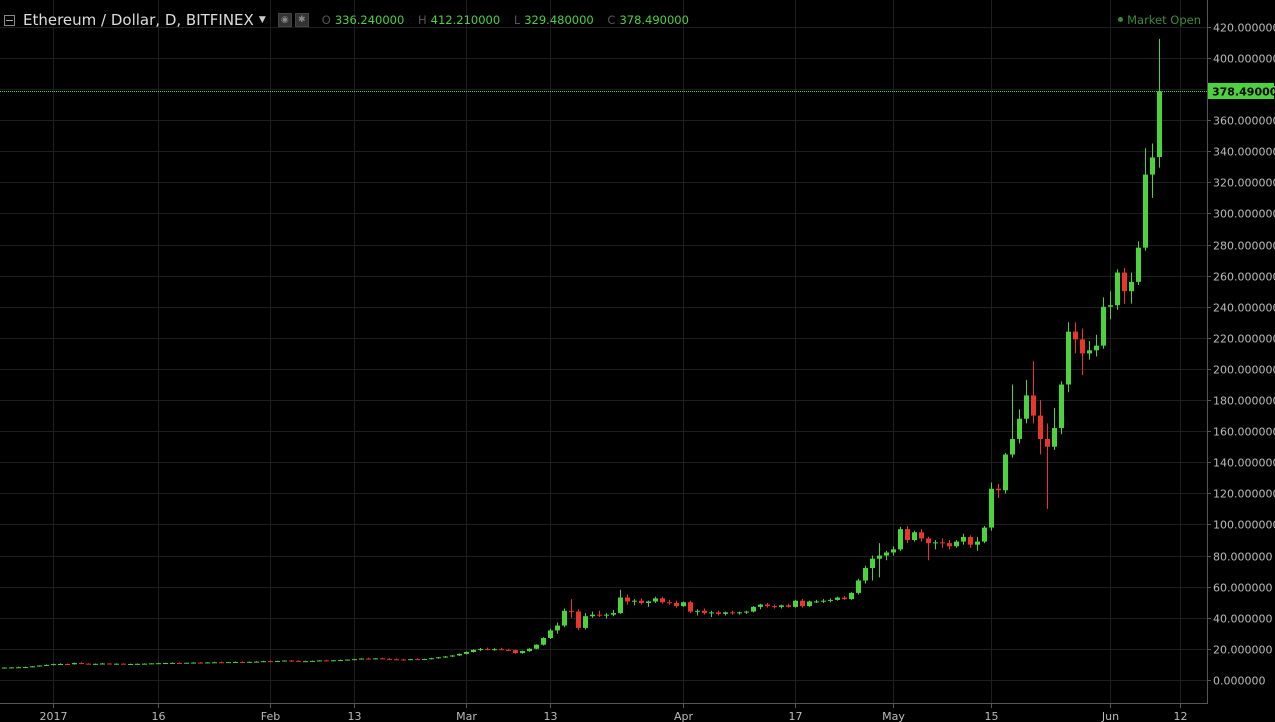  Describe the element at coordinates (138, 20) in the screenshot. I see `symbol-title: Ethereum / Dollar, D, BITFINEX` at that location.